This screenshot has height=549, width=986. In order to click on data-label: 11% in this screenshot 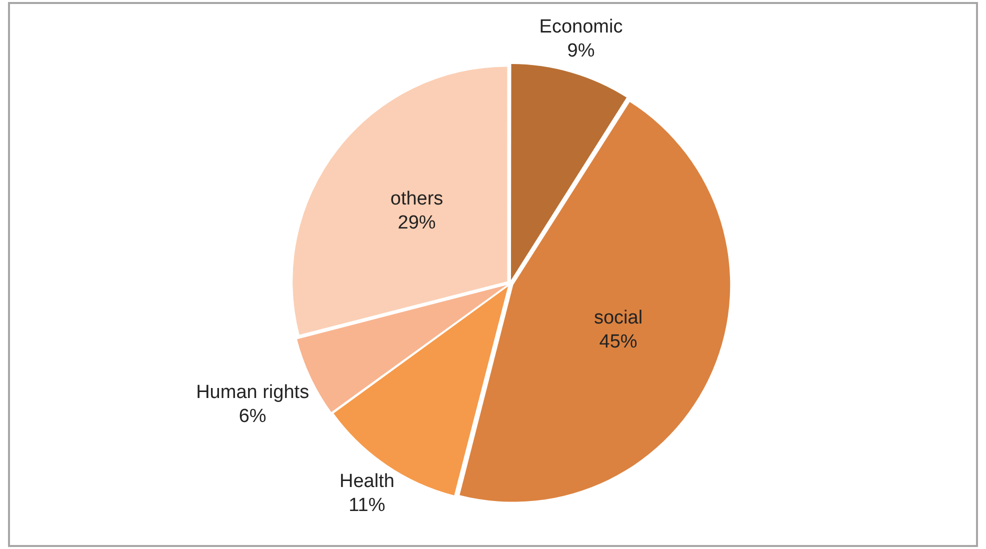, I will do `click(367, 505)`.